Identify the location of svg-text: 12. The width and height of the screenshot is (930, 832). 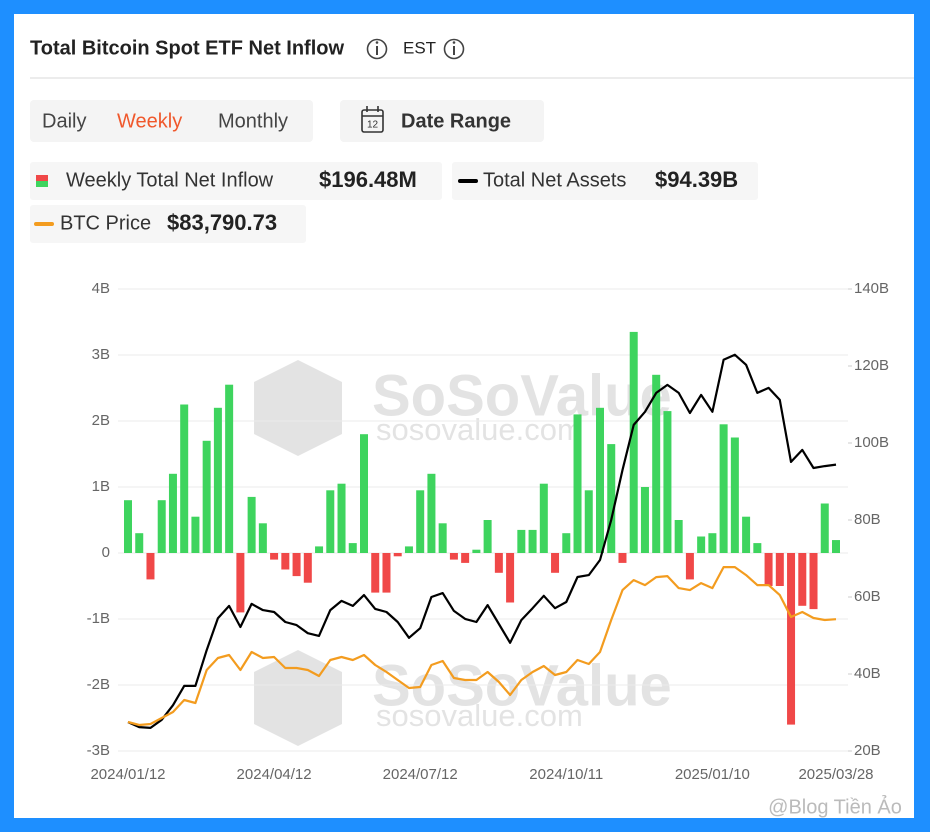
(373, 125).